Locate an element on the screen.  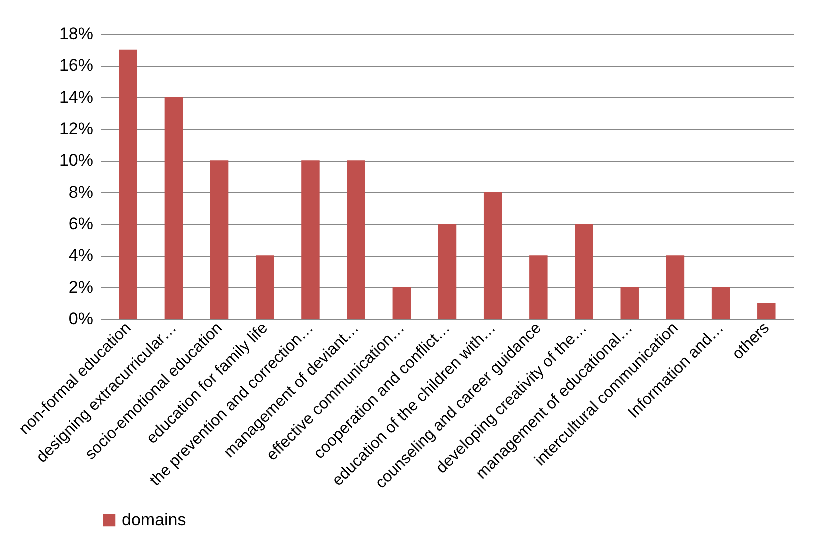
y-tick-label: 6% is located at coordinates (81, 224).